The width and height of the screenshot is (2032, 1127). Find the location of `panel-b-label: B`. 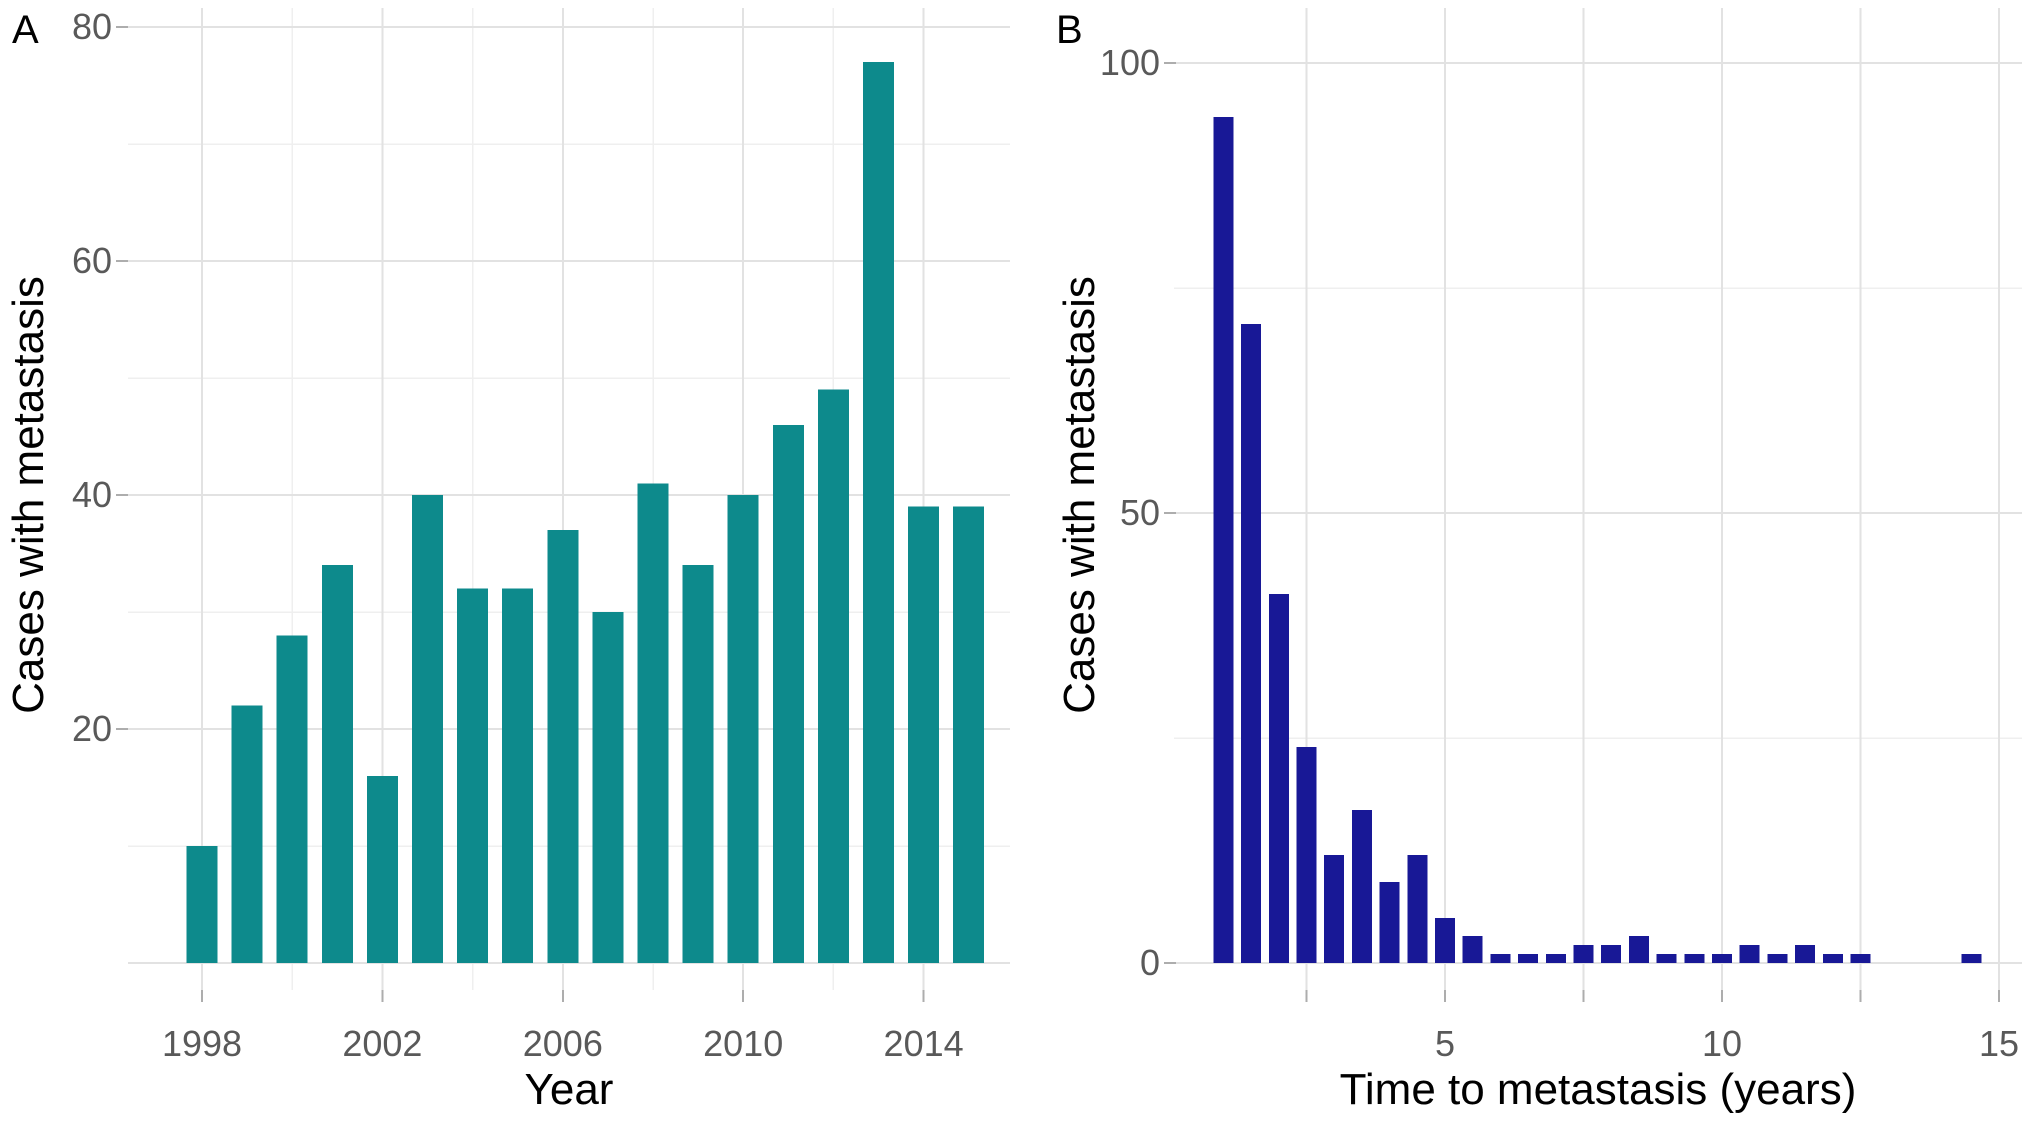

panel-b-label: B is located at coordinates (1069, 30).